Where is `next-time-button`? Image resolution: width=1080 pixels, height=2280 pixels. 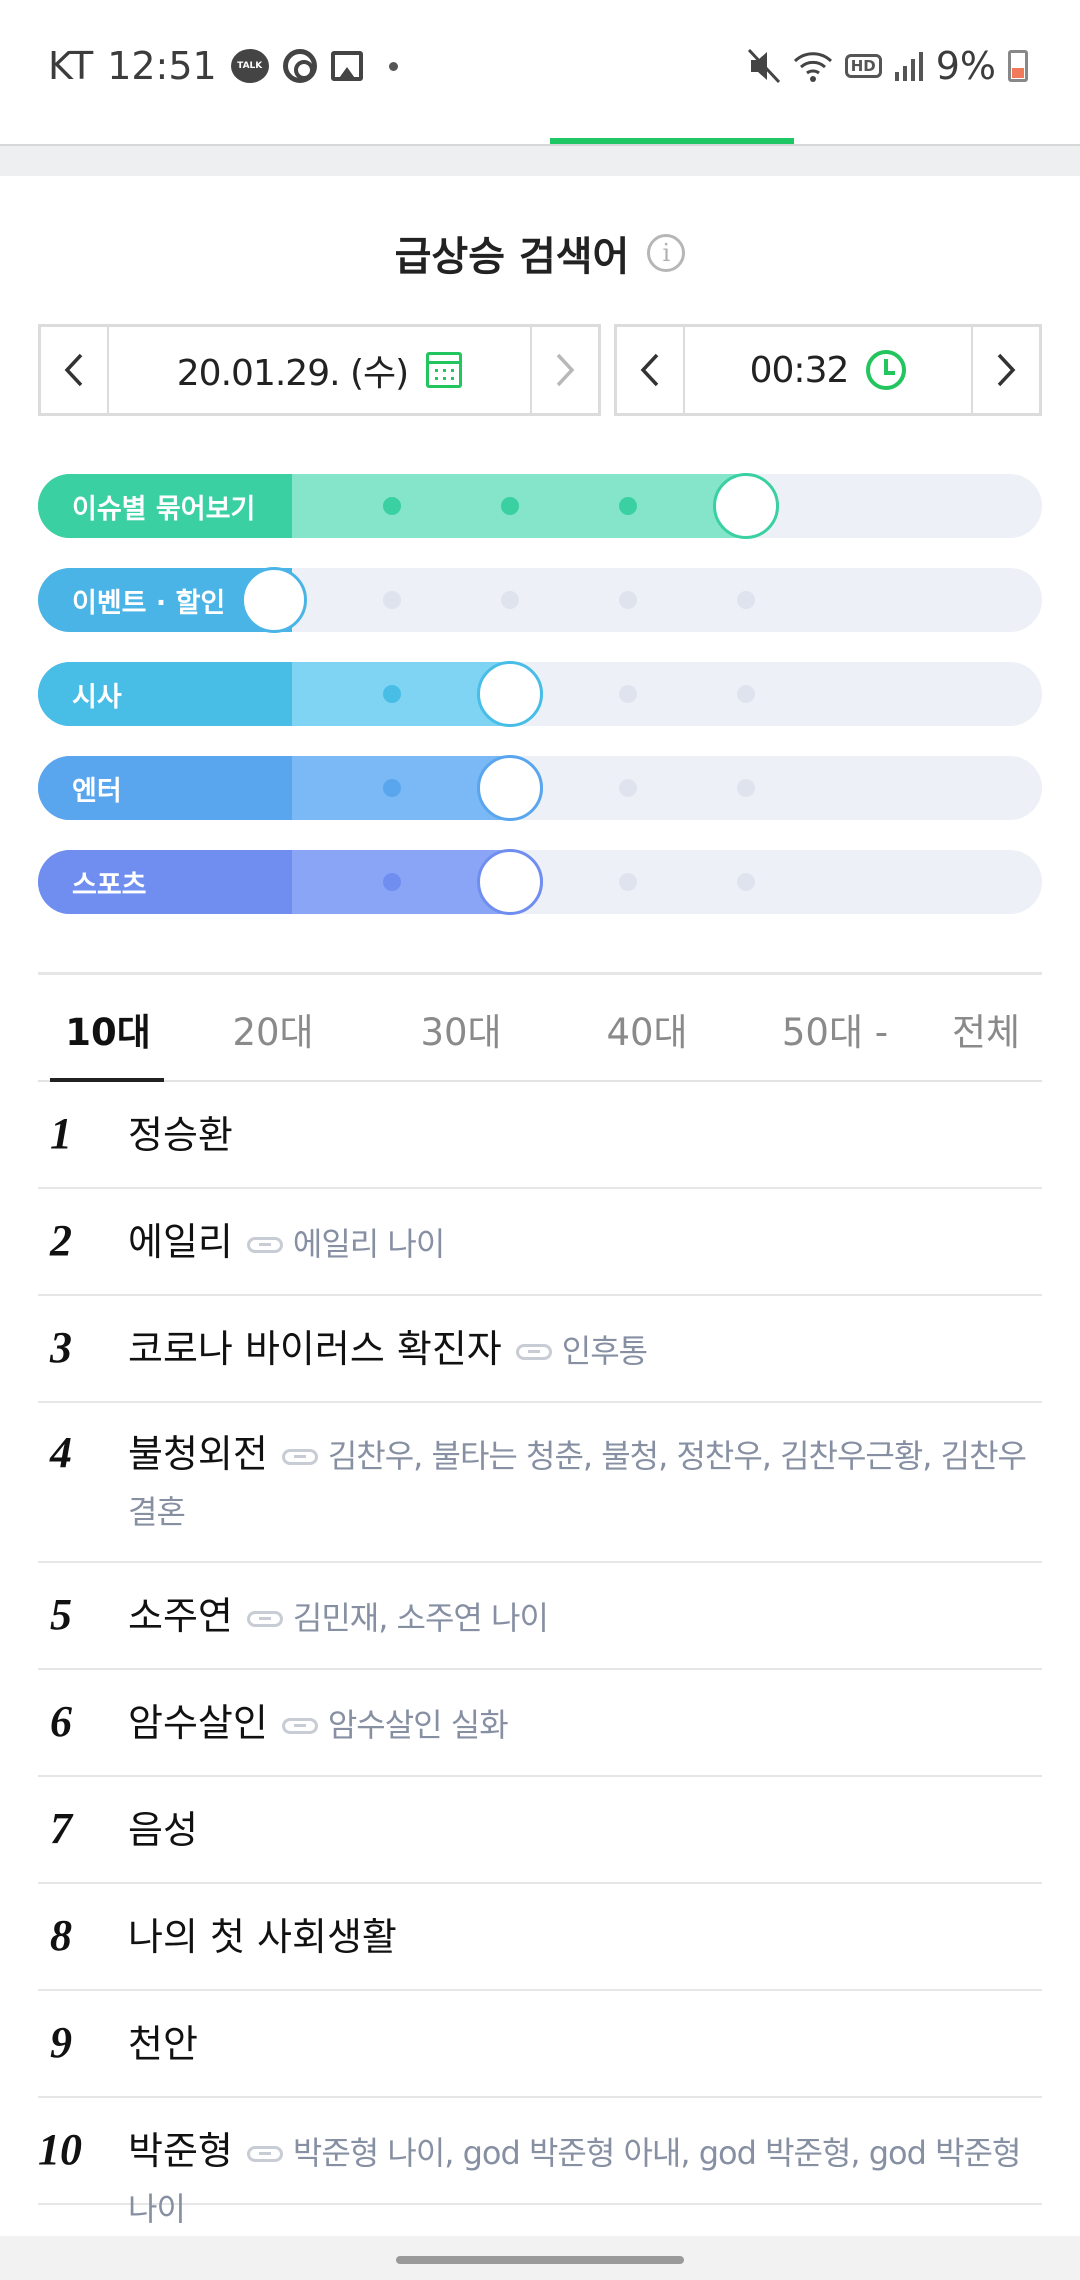 next-time-button is located at coordinates (1006, 370).